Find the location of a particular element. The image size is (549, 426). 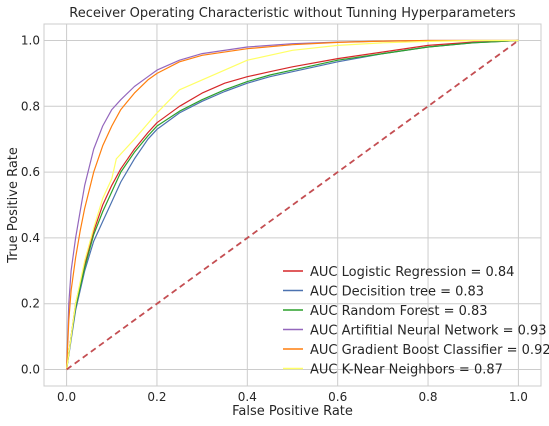

y-tick-label: 0.4 is located at coordinates (30, 238).